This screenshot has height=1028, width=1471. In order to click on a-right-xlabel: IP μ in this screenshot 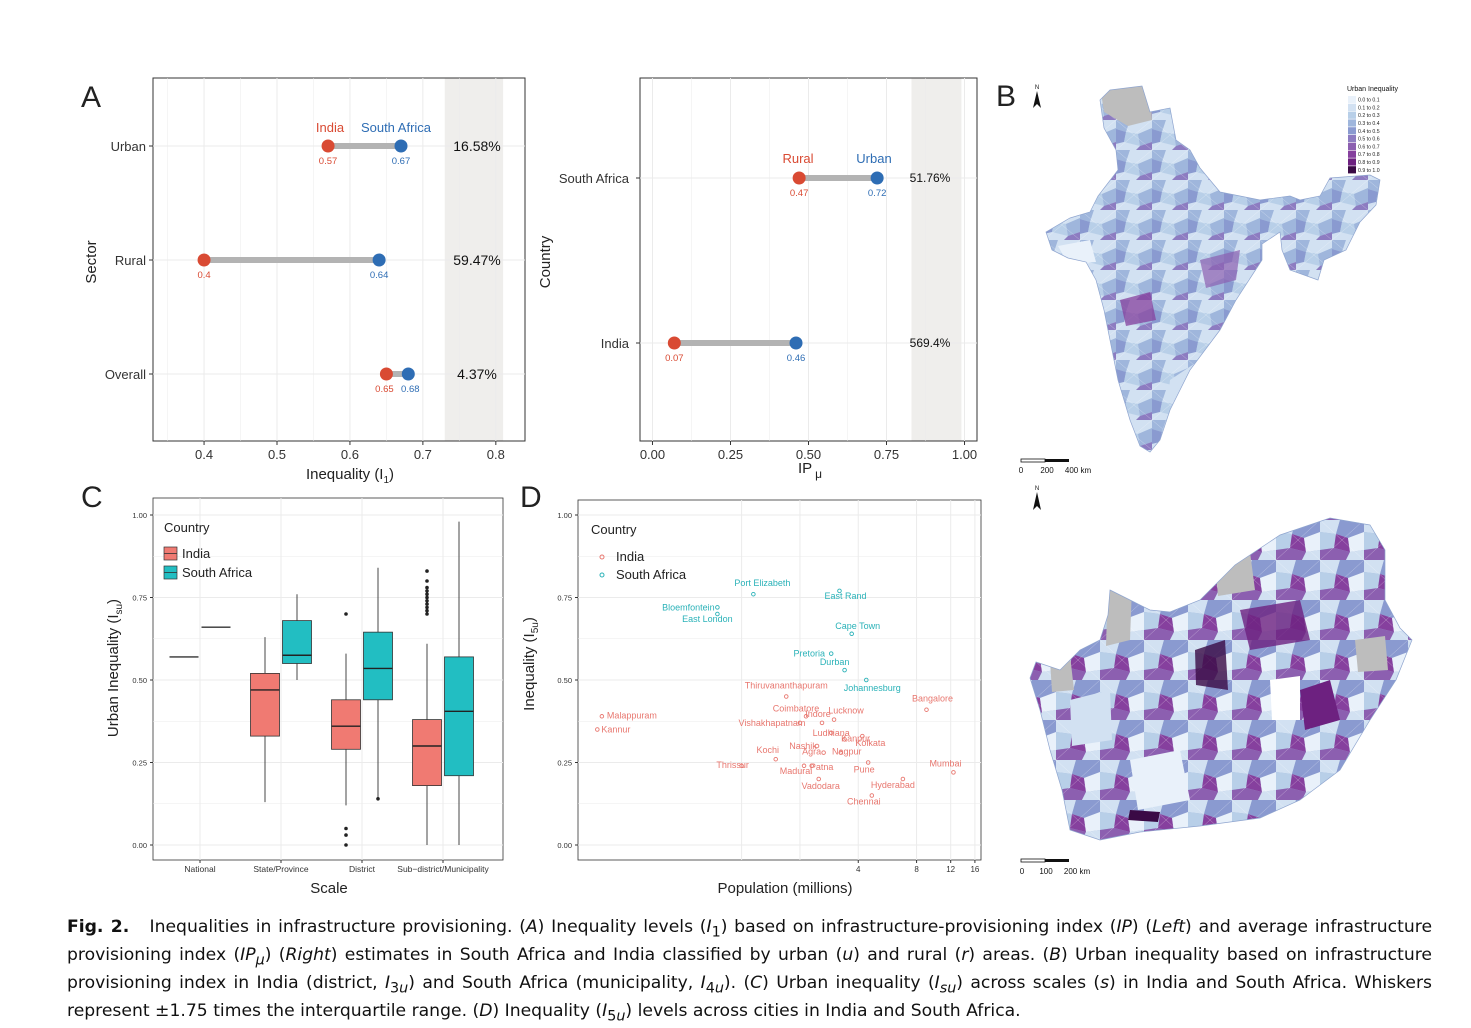, I will do `click(810, 470)`.